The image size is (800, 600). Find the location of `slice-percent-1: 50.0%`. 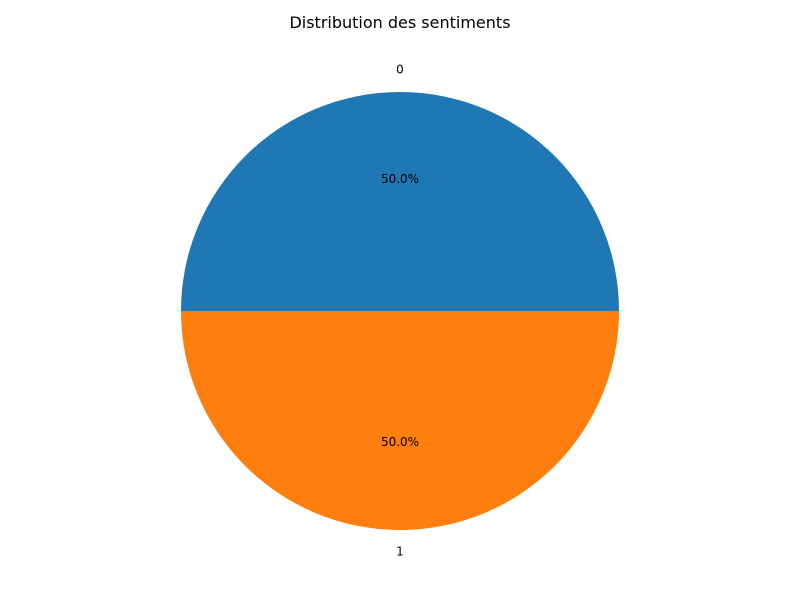

slice-percent-1: 50.0% is located at coordinates (400, 442).